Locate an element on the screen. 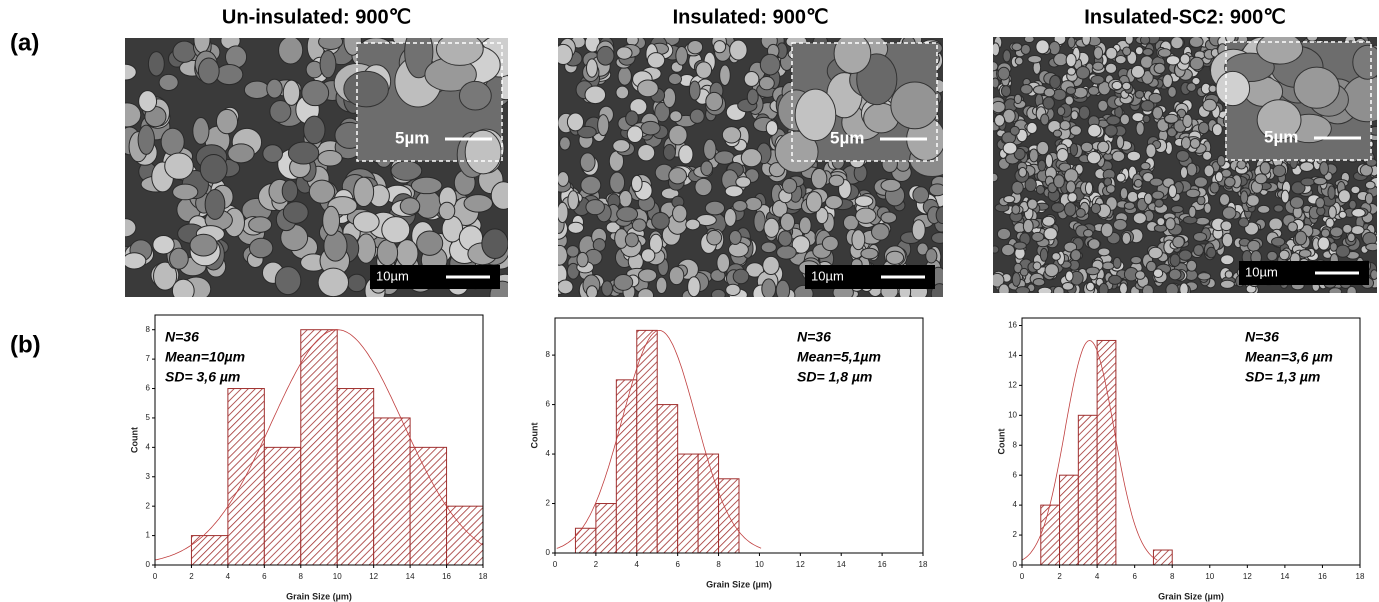 This screenshot has width=1379, height=602. panel-label: (a) is located at coordinates (24, 42).